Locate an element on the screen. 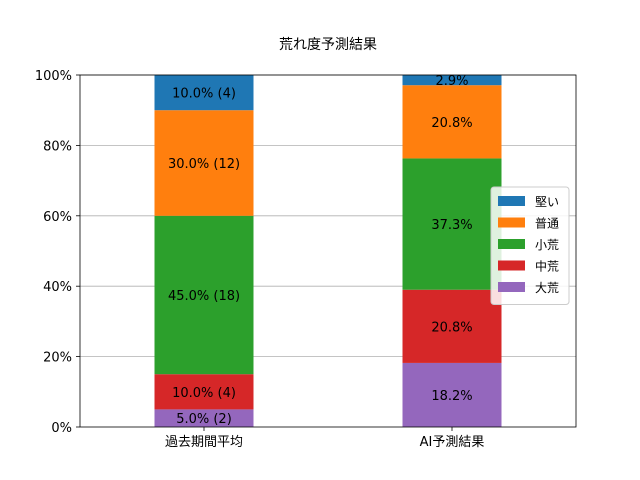 The width and height of the screenshot is (640, 480). bar-data-label: 5.0% (2) is located at coordinates (204, 419).